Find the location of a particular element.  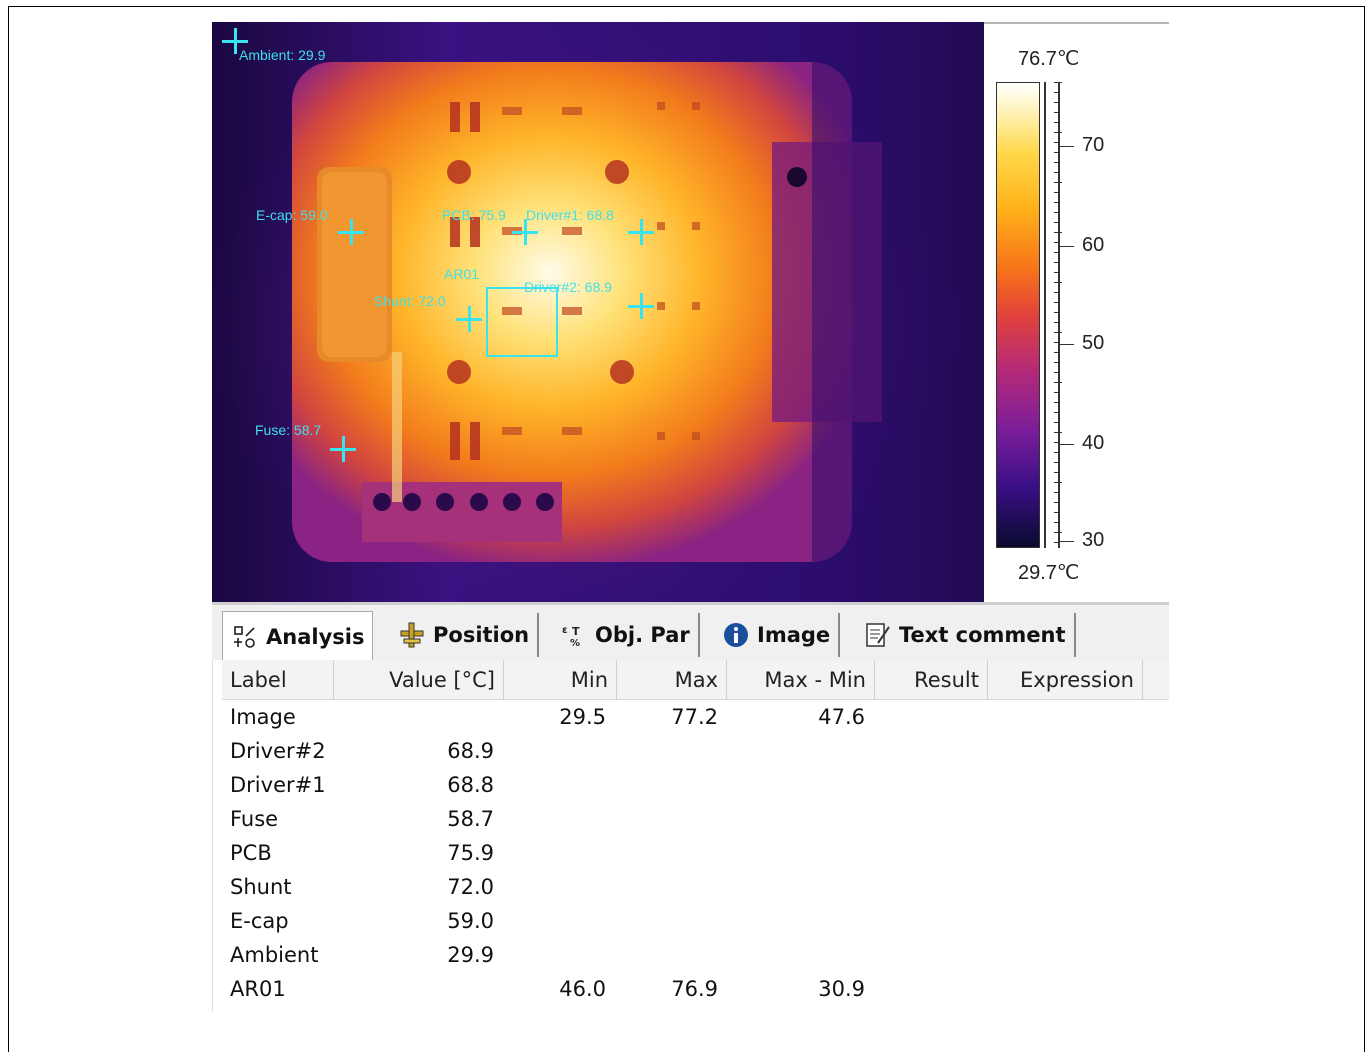

marker-driver1-crosshair is located at coordinates (641, 232).